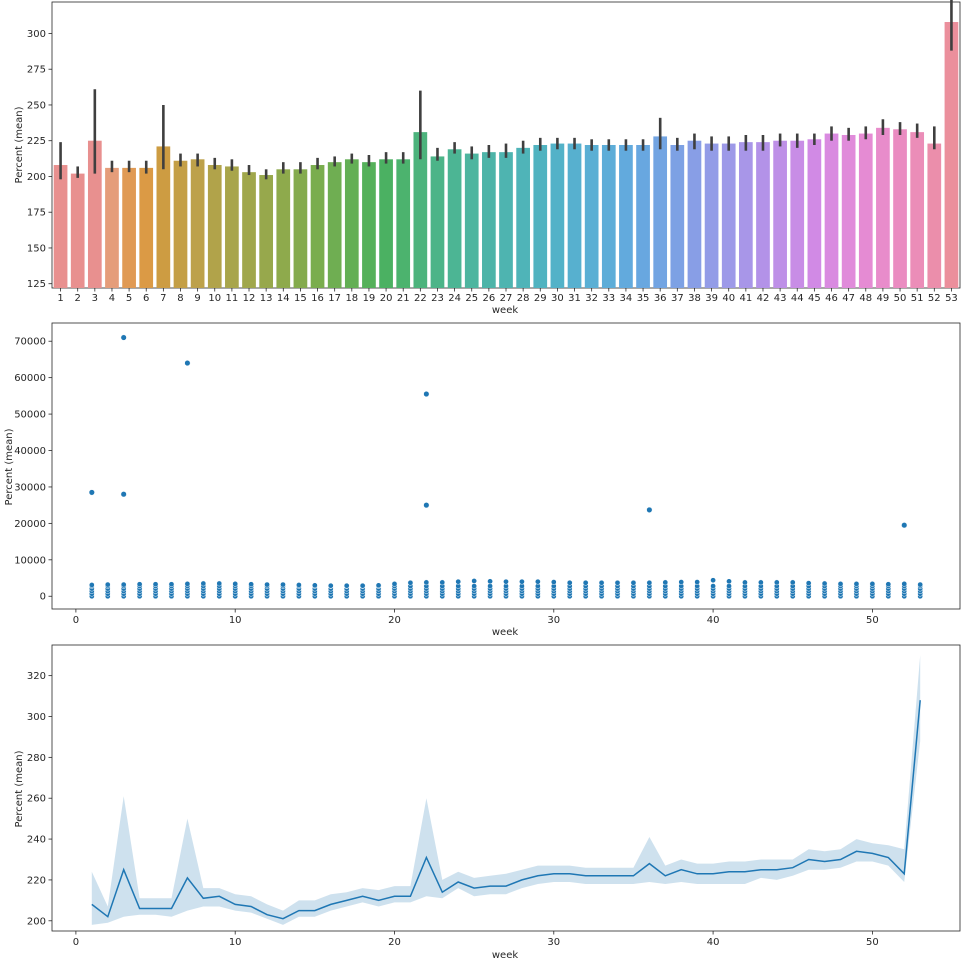 This screenshot has height=965, width=971. Describe the element at coordinates (36, 141) in the screenshot. I see `y-tick-label: 225` at that location.